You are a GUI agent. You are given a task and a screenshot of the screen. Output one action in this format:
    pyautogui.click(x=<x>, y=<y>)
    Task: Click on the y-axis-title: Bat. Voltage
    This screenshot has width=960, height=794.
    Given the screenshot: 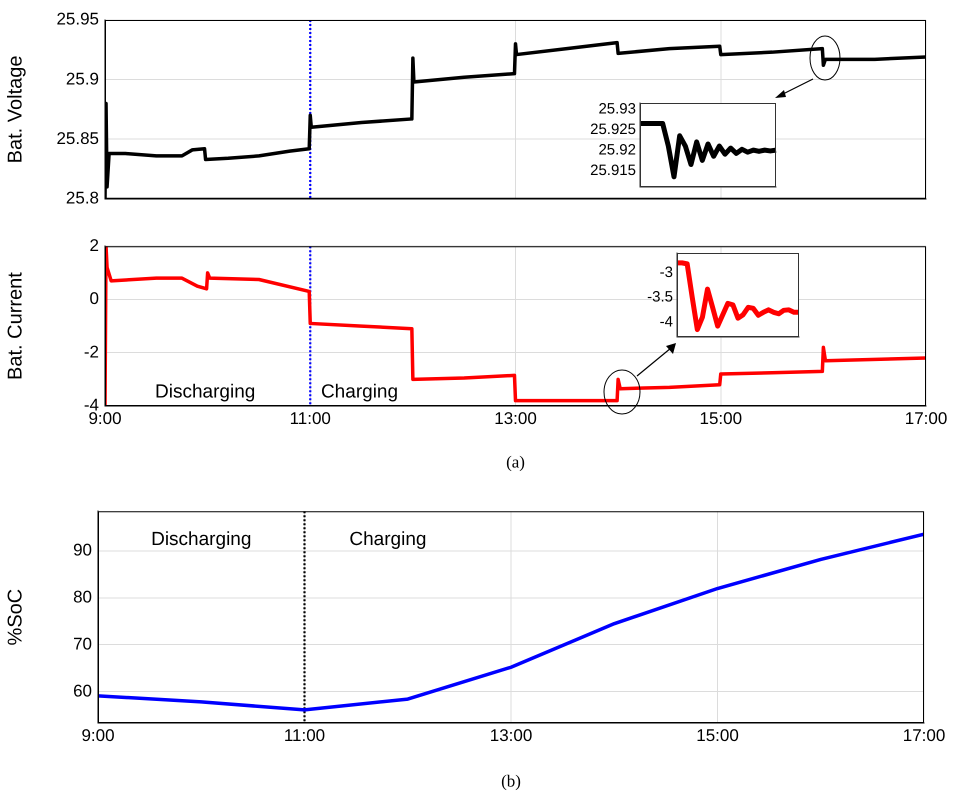 What is the action you would take?
    pyautogui.click(x=15, y=109)
    